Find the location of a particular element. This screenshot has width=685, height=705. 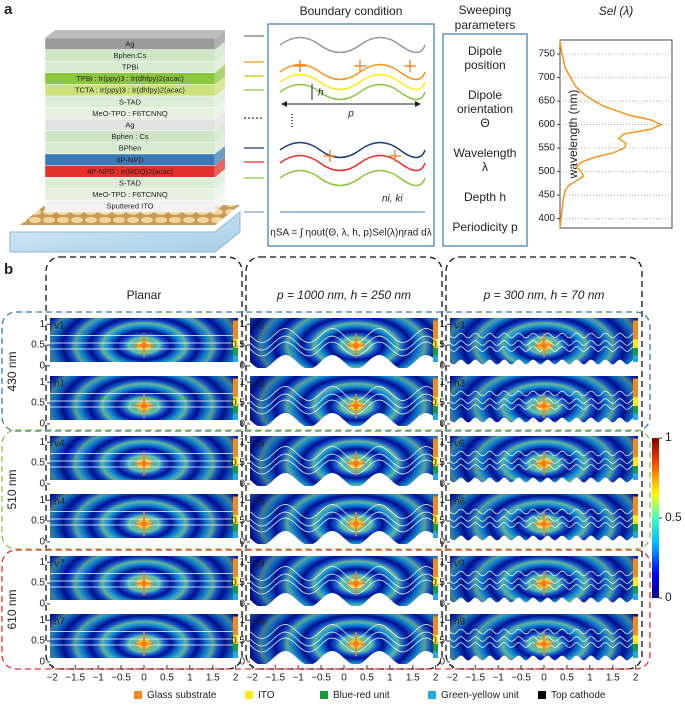

sweeping-item: Dipole is located at coordinates (485, 95).